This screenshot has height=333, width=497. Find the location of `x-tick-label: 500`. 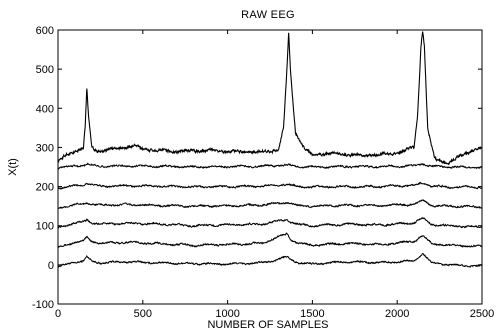

x-tick-label: 500 is located at coordinates (143, 314).